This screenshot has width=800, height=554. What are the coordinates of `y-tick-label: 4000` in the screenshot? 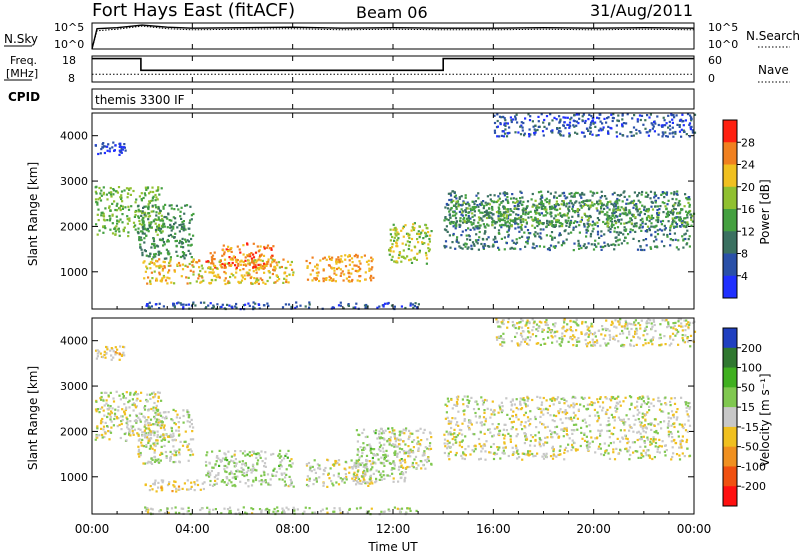 It's located at (74, 341).